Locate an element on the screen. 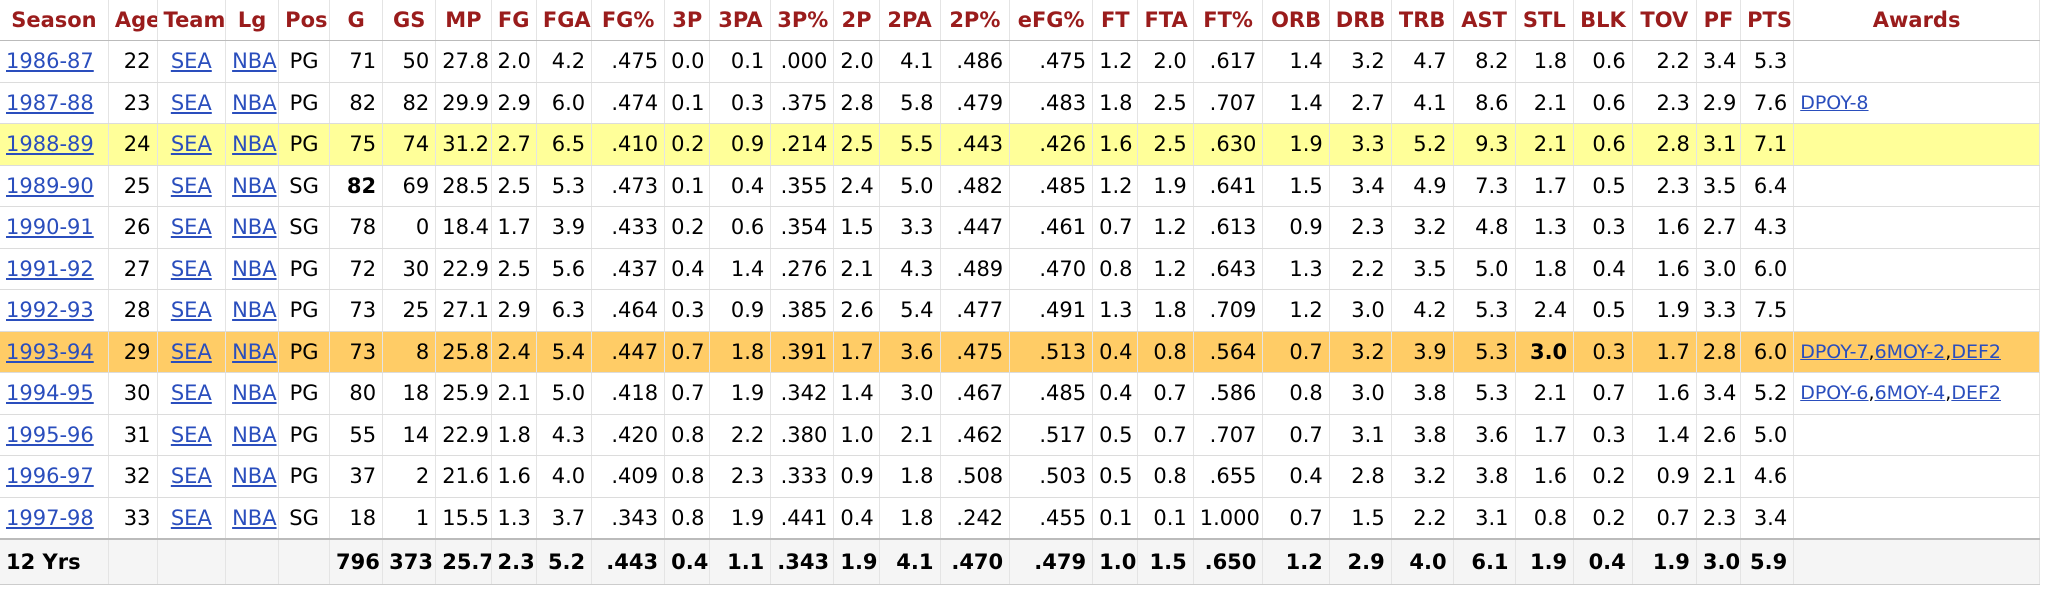  col-header-ast: AST is located at coordinates (1484, 20).